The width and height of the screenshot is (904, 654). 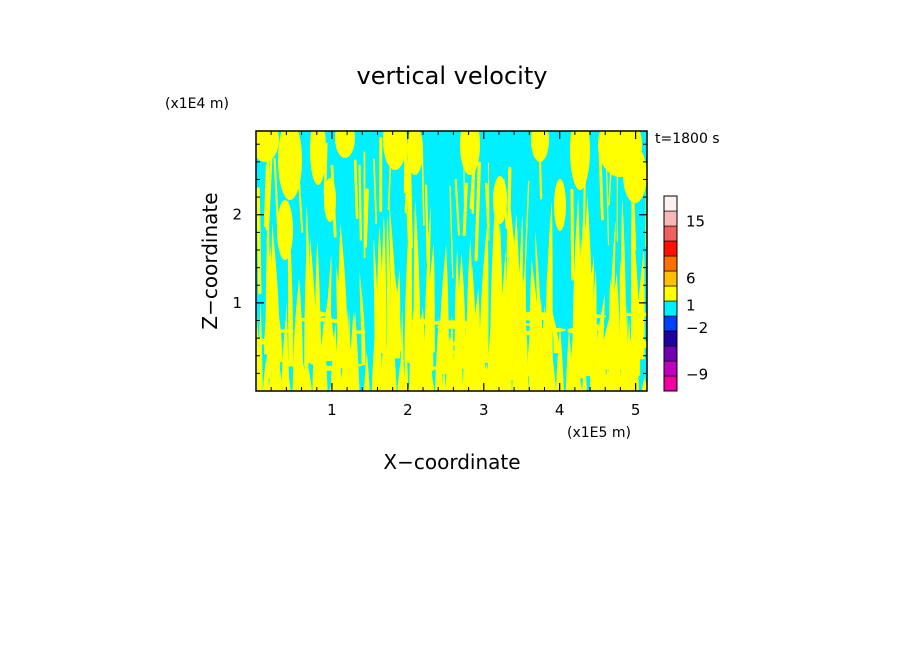 I want to click on y-tick-label: 1, so click(x=237, y=303).